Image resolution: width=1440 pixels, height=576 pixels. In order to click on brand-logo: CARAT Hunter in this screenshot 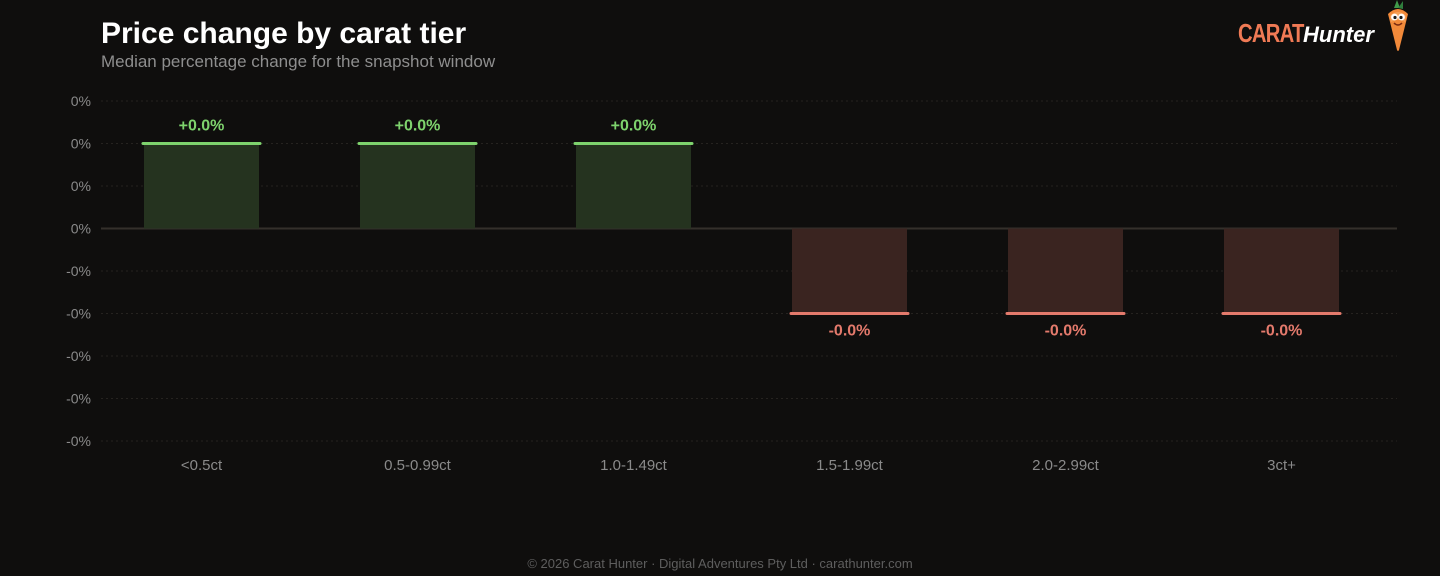, I will do `click(1325, 26)`.